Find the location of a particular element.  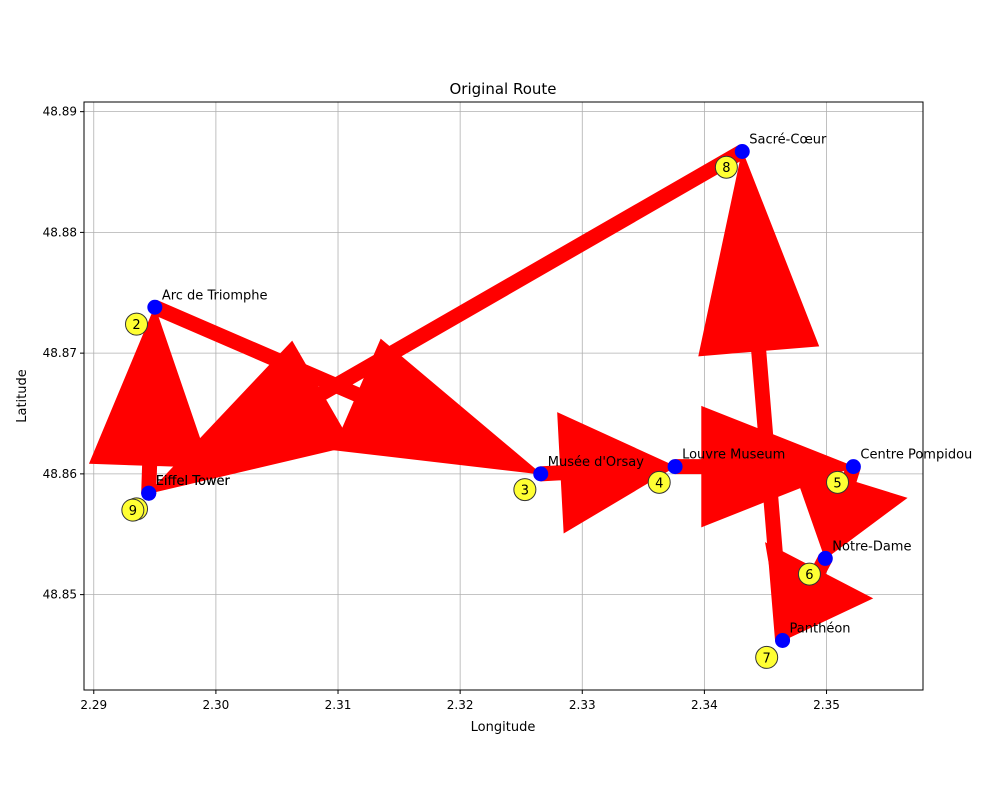

order-badge-label: 3 is located at coordinates (525, 491).